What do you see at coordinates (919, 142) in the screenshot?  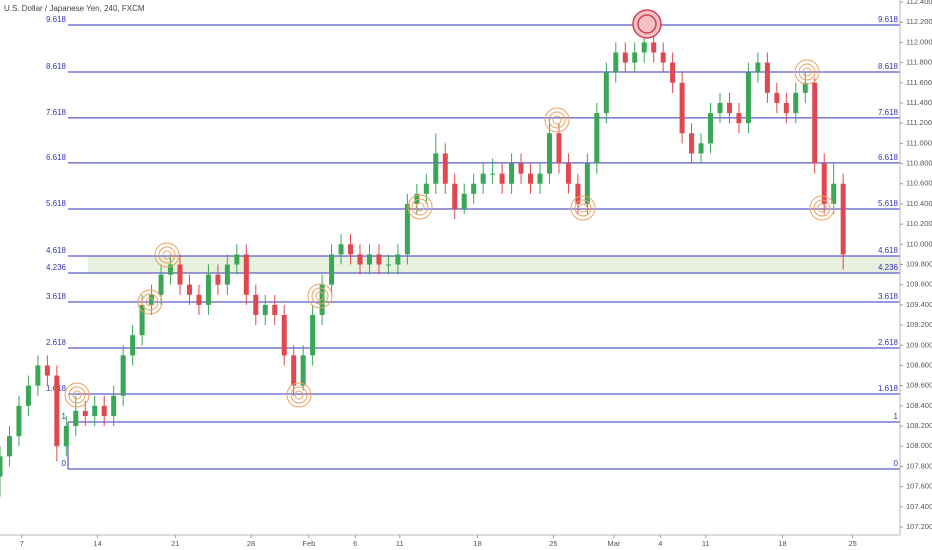 I see `y-tick-label: 111.000` at bounding box center [919, 142].